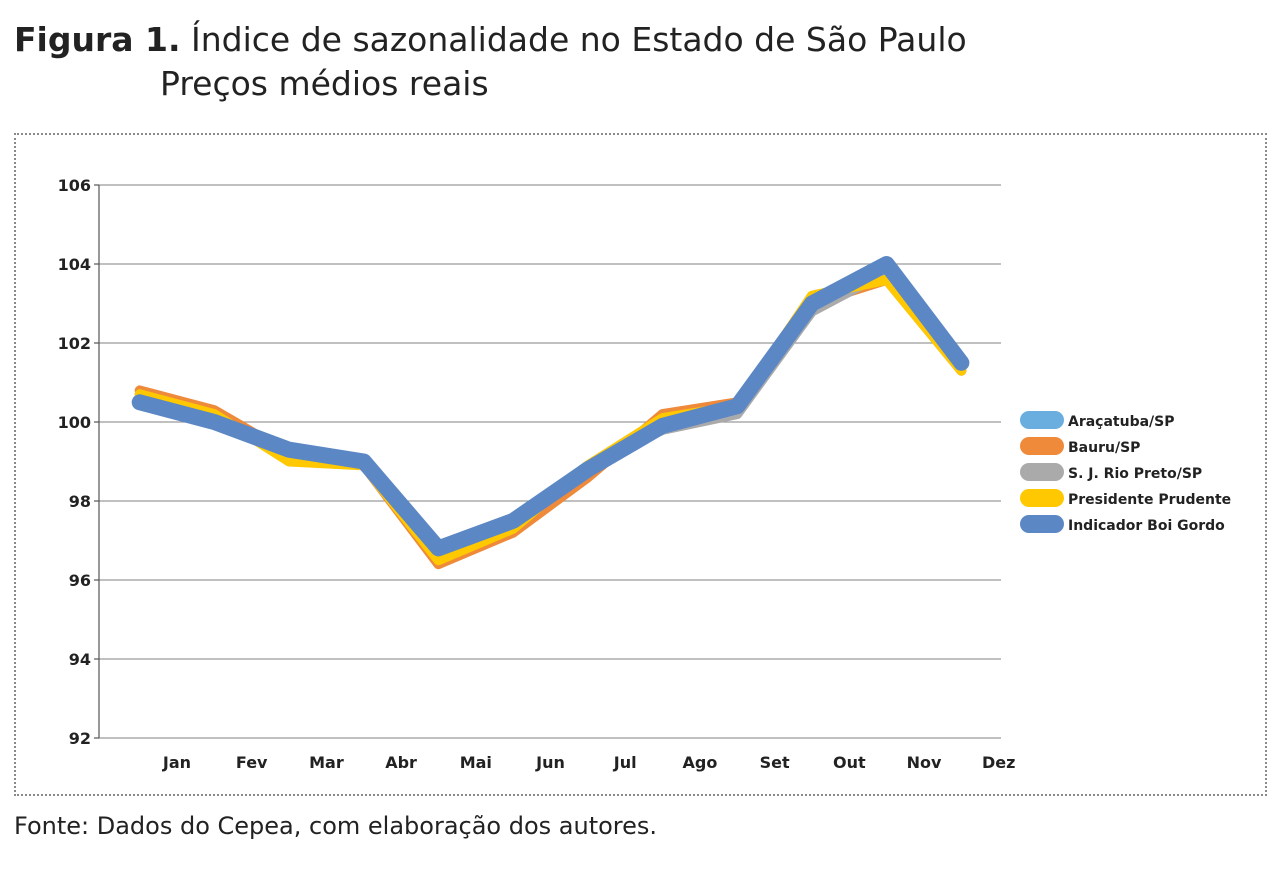 The width and height of the screenshot is (1280, 887). I want to click on x-tick-label: Fev, so click(252, 762).